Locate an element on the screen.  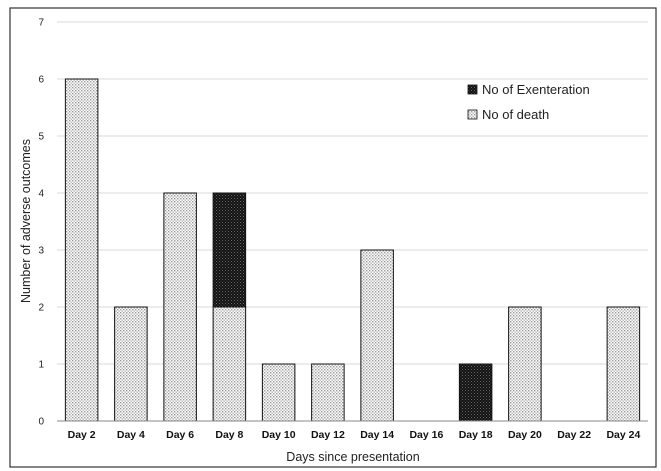
x-tick-label: Day 16 is located at coordinates (426, 435).